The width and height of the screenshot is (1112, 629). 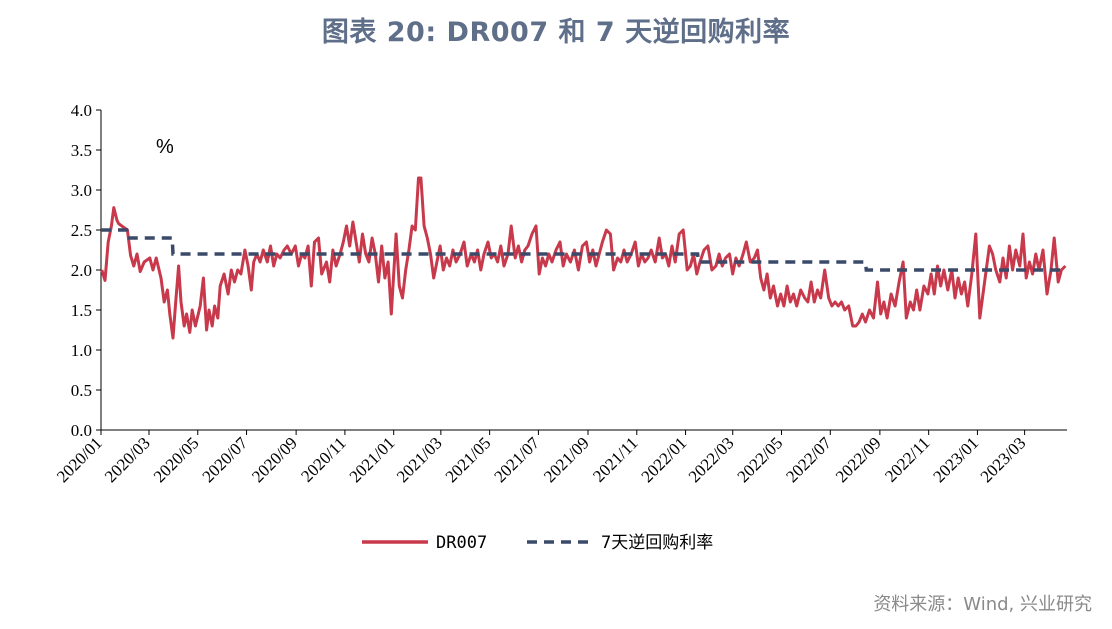 What do you see at coordinates (468, 459) in the screenshot?
I see `x-tick-label: 2021/05` at bounding box center [468, 459].